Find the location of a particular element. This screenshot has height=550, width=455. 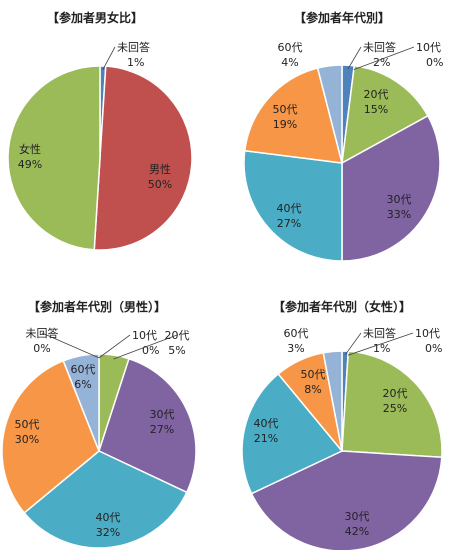

slice-percent: 4% is located at coordinates (289, 62).